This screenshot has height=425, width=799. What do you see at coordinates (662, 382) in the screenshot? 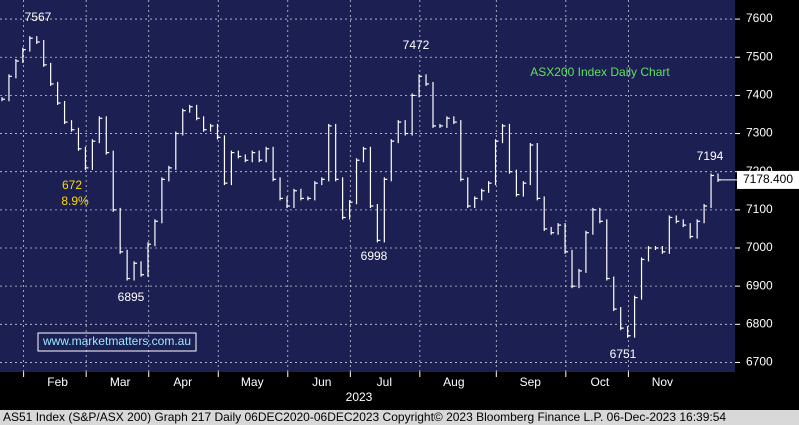
I see `x-tick-label: Nov` at bounding box center [662, 382].